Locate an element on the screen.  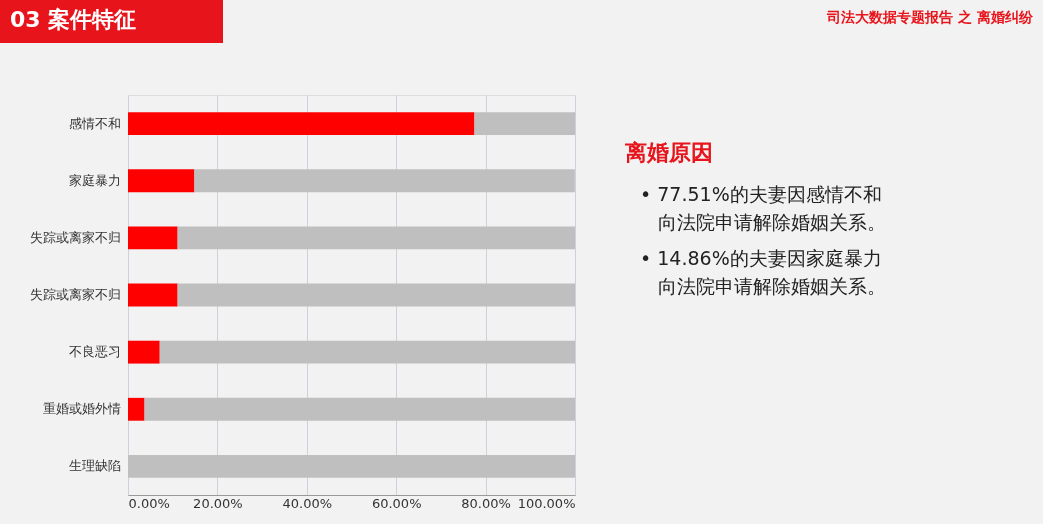
x-tick-label: 20.00% is located at coordinates (218, 503).